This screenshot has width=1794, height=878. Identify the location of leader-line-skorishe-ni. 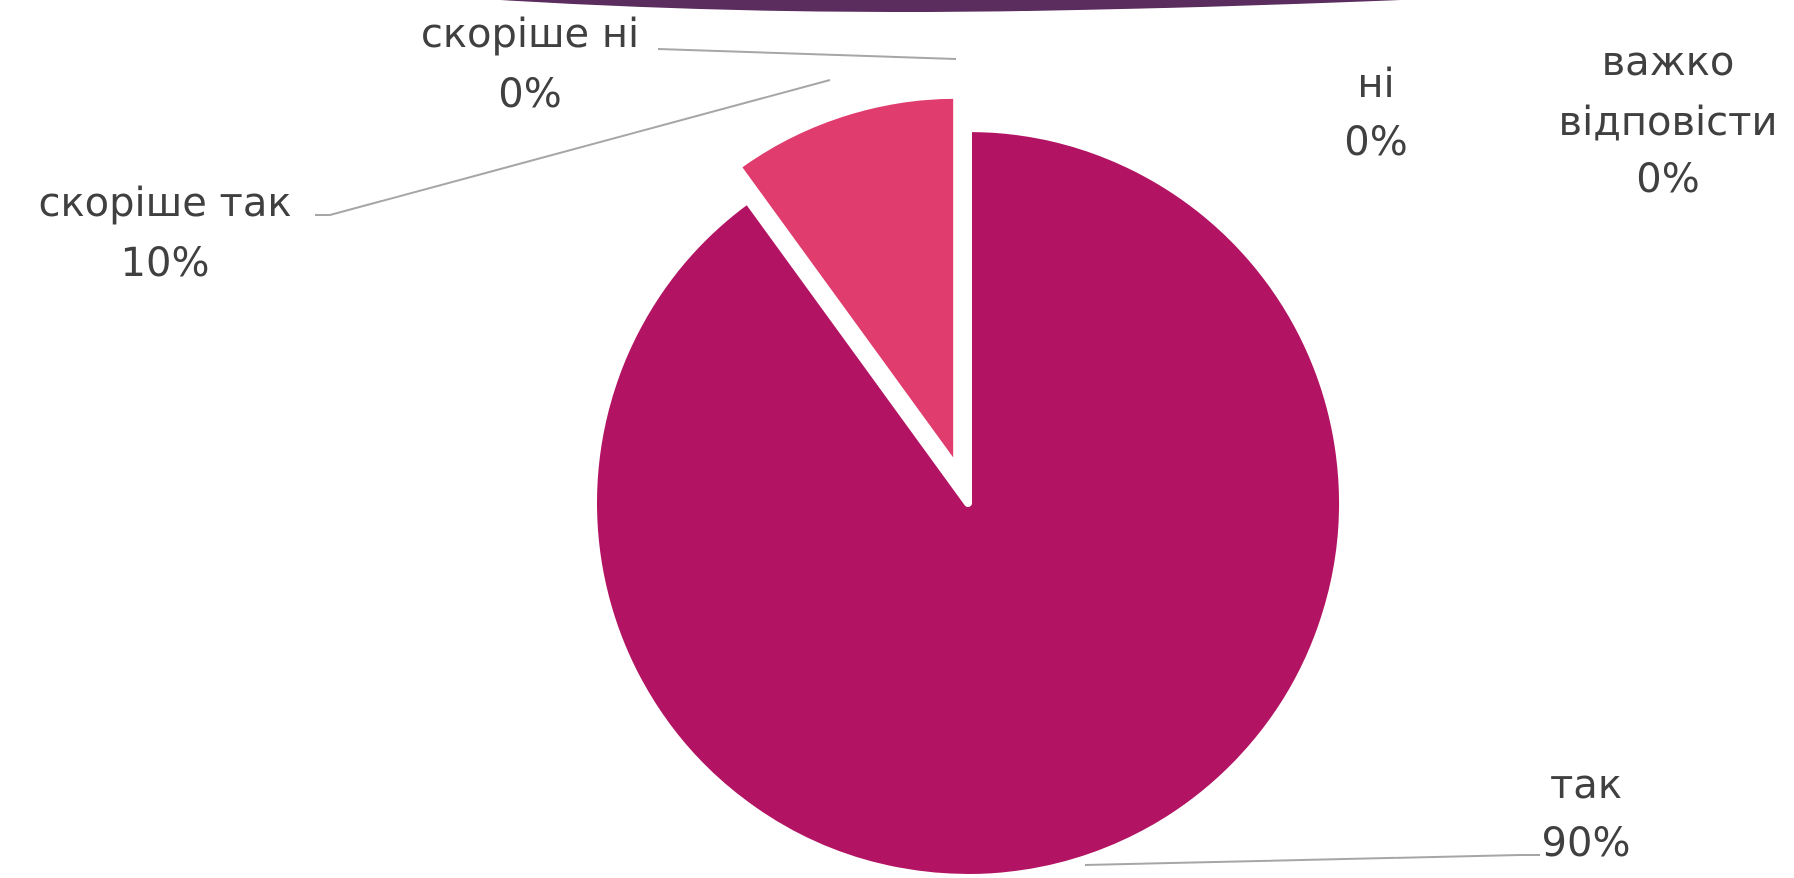
(807, 54).